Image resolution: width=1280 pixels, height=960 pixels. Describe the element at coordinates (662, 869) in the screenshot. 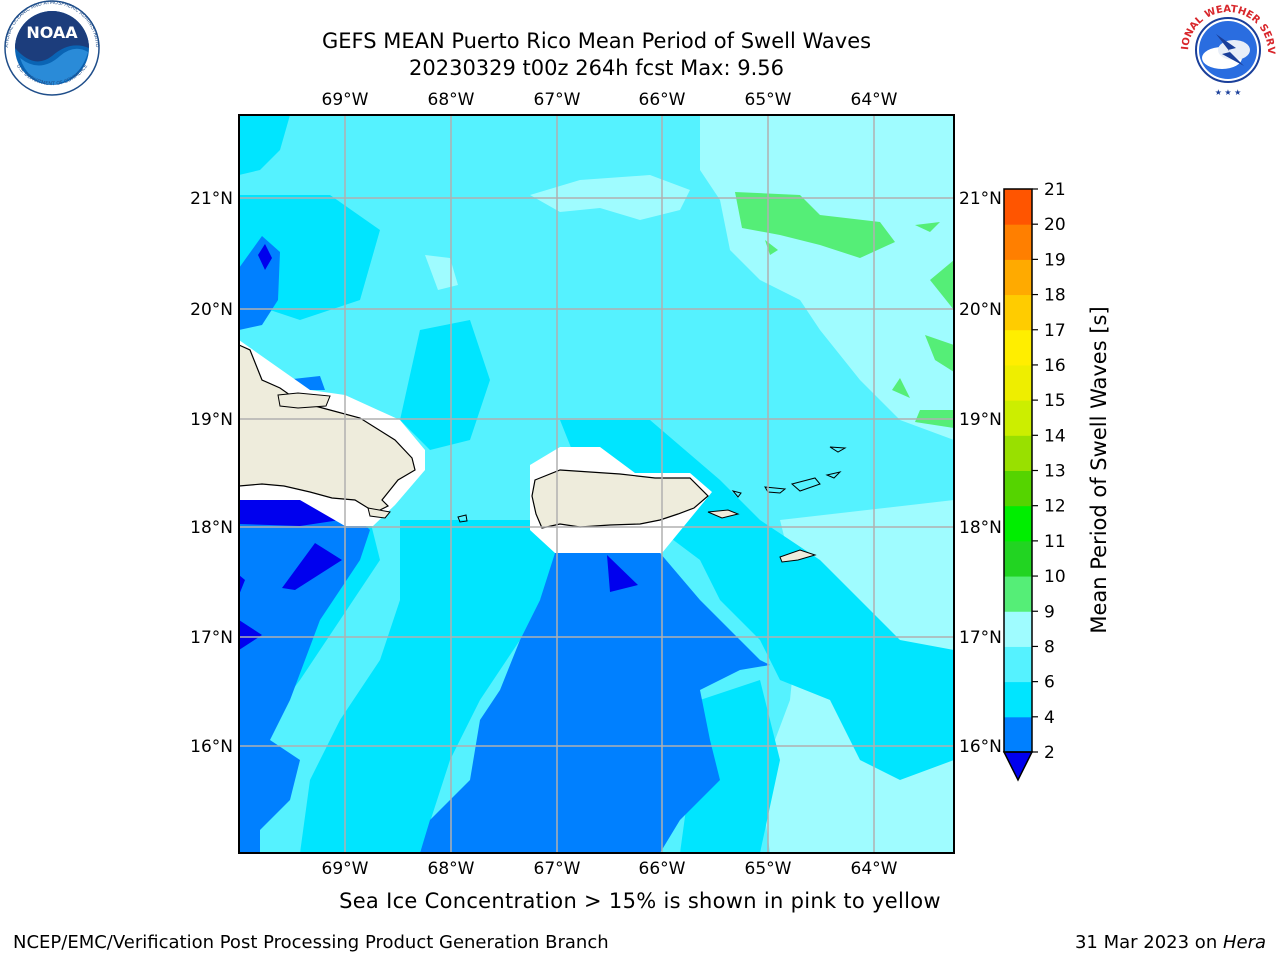

I see `lon-label-bottom: 66°W` at that location.